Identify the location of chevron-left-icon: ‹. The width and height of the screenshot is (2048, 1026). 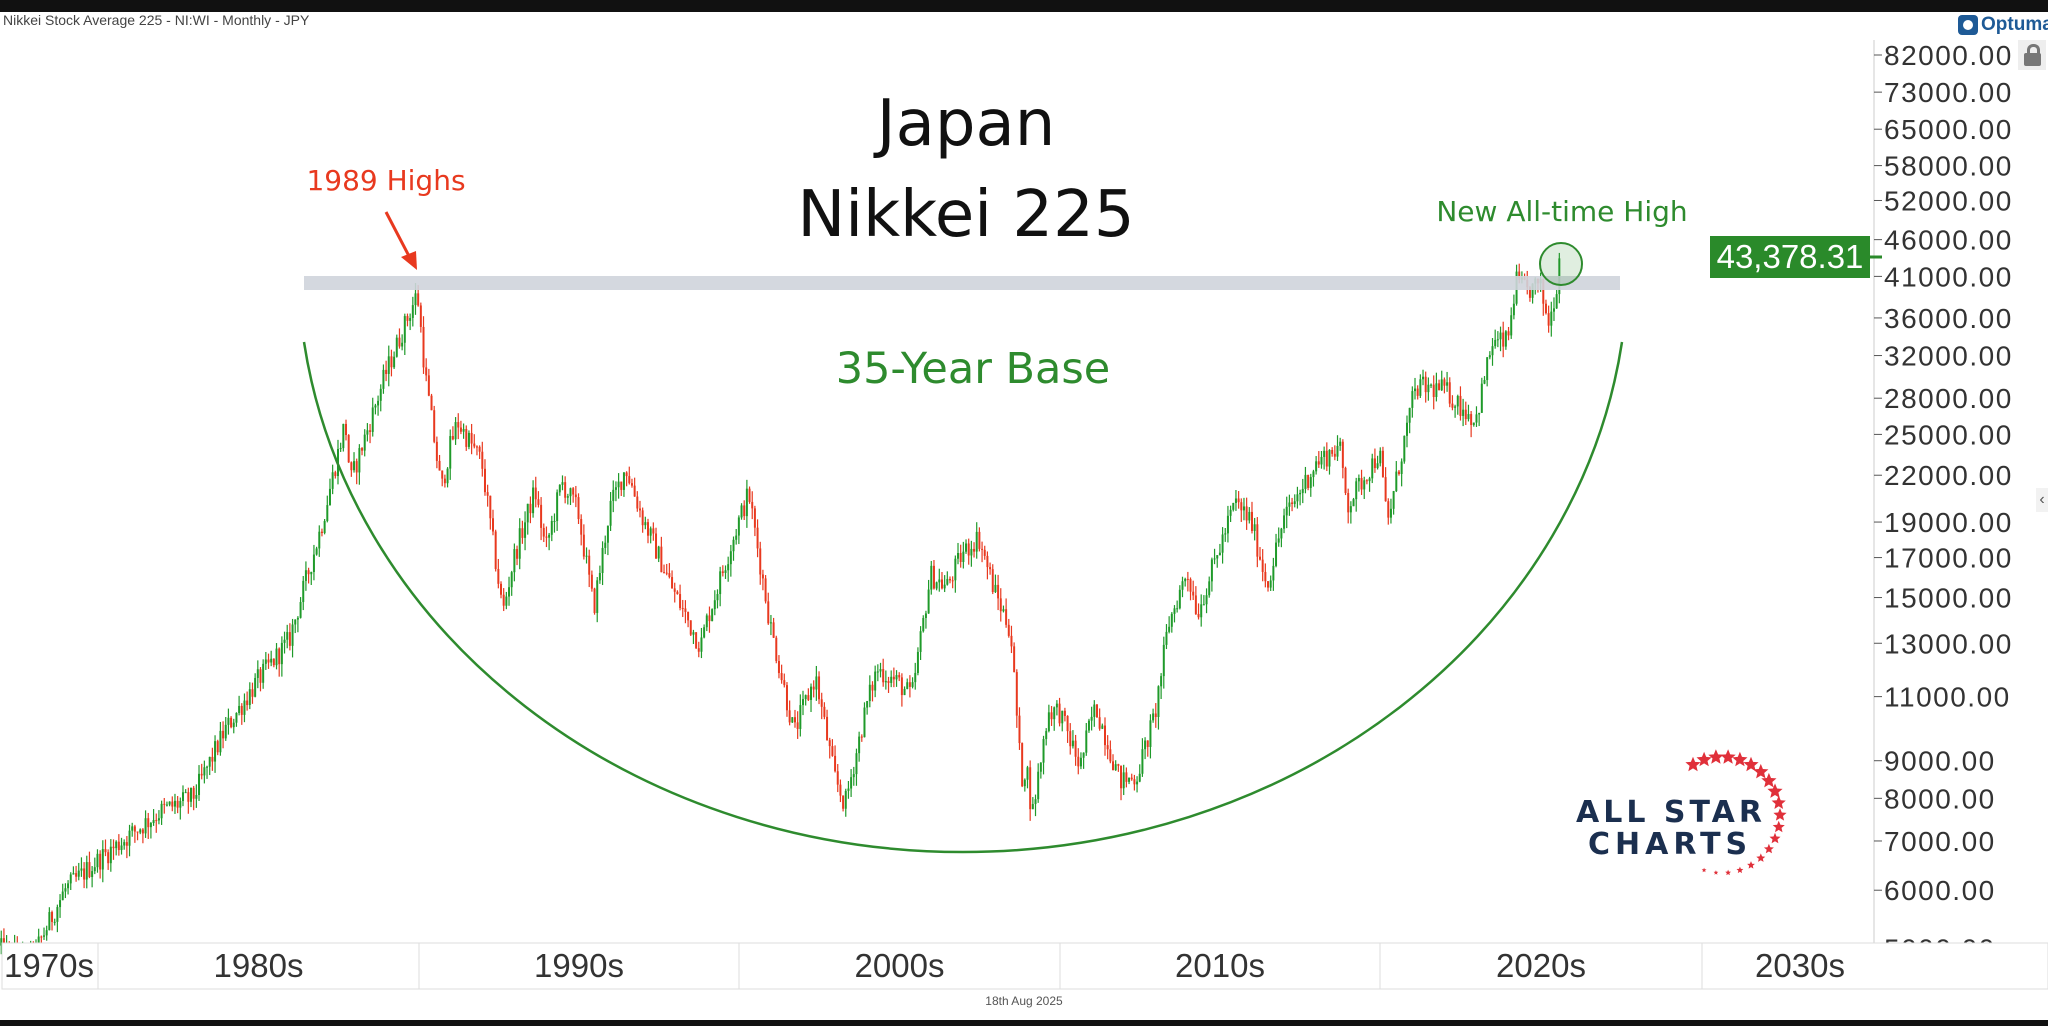
(2042, 500).